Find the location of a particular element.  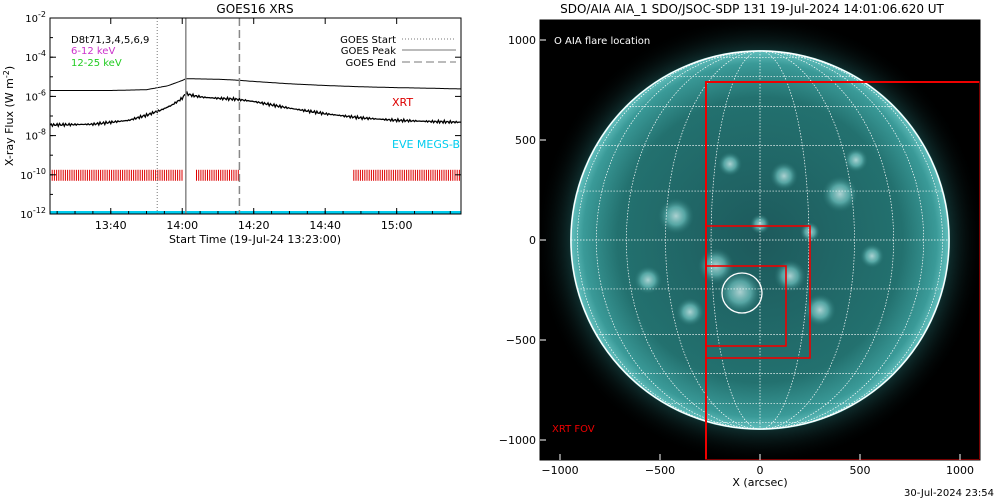

aia-flare-location-circle is located at coordinates (742, 293).